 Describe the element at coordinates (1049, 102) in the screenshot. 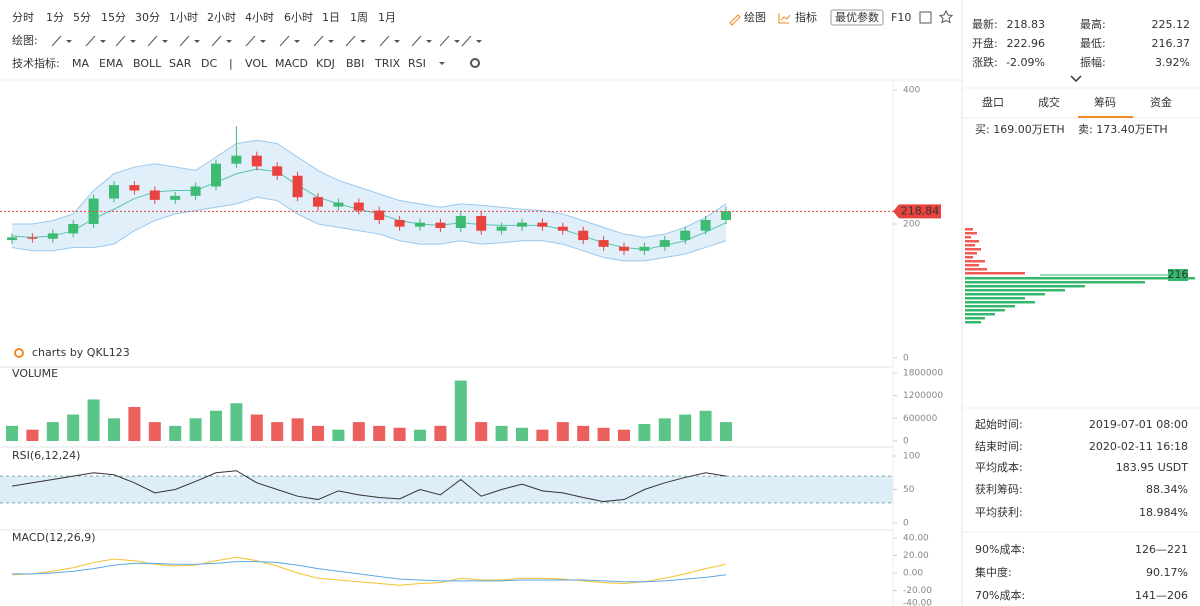

I see `panel-tab: 成交` at that location.